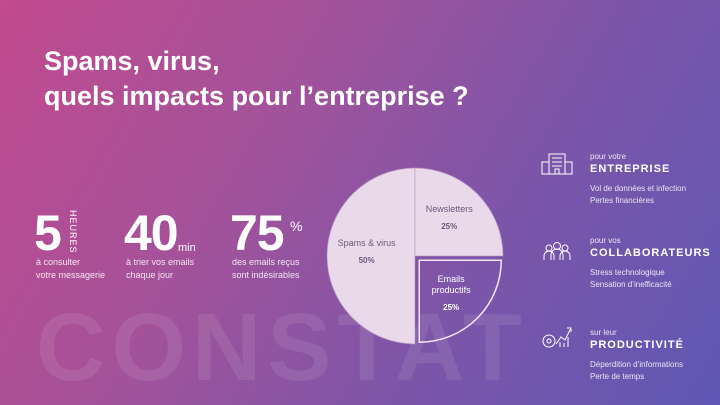 This screenshot has width=720, height=405. What do you see at coordinates (48, 233) in the screenshot?
I see `stat-value: 5` at bounding box center [48, 233].